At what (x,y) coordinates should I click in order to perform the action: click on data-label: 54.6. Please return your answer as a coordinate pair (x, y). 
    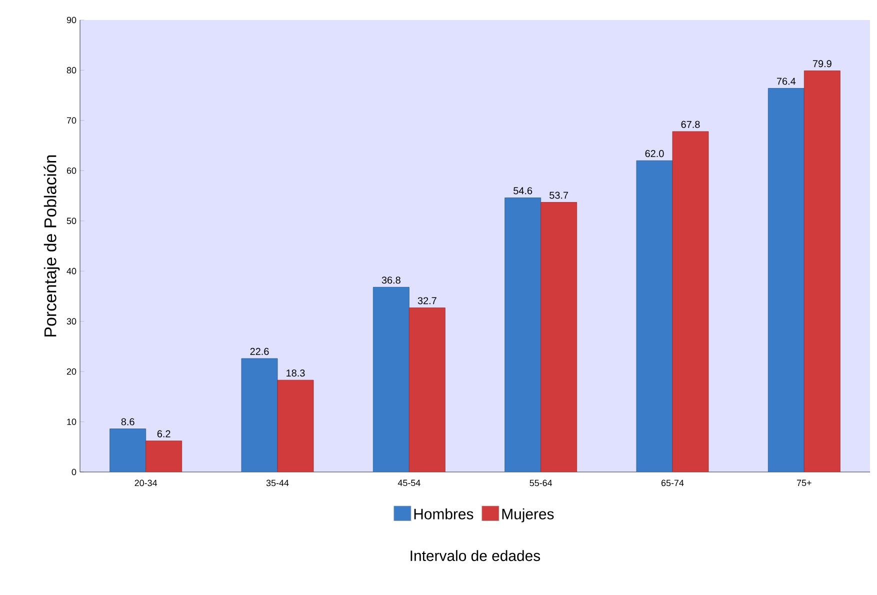
    Looking at the image, I should click on (523, 190).